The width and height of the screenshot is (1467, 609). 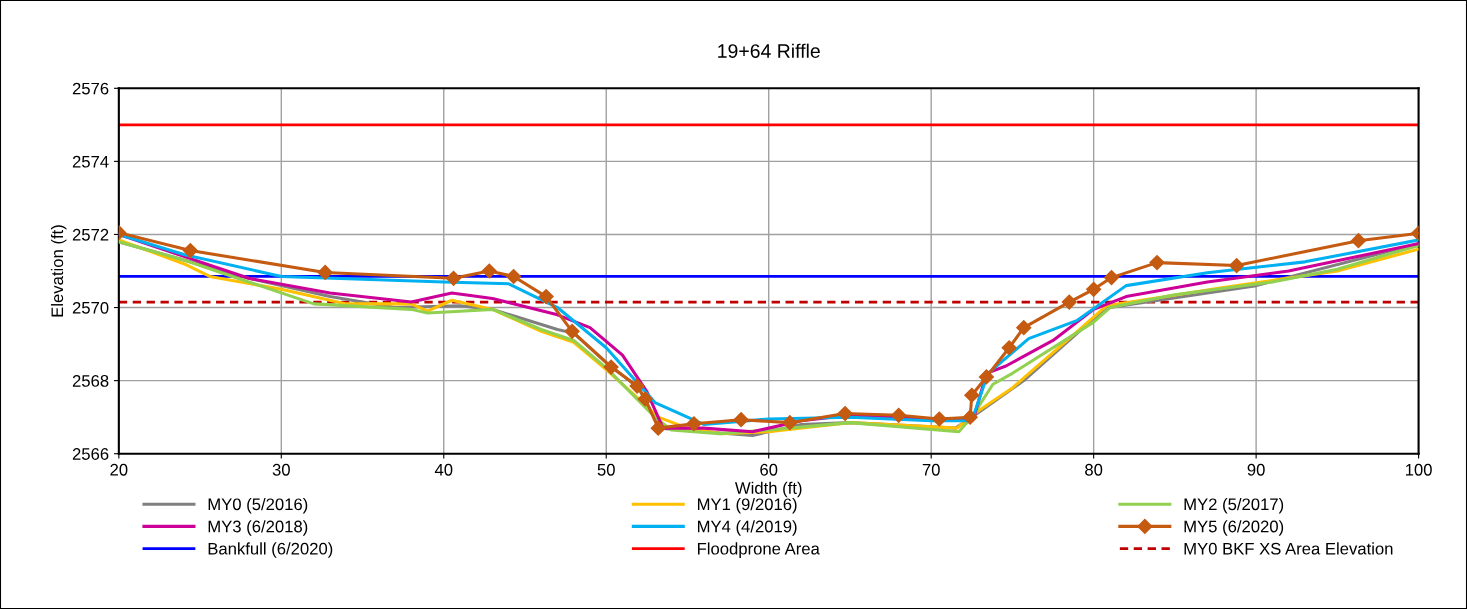 What do you see at coordinates (258, 505) in the screenshot?
I see `legend-label: MY0 (5/2016)` at bounding box center [258, 505].